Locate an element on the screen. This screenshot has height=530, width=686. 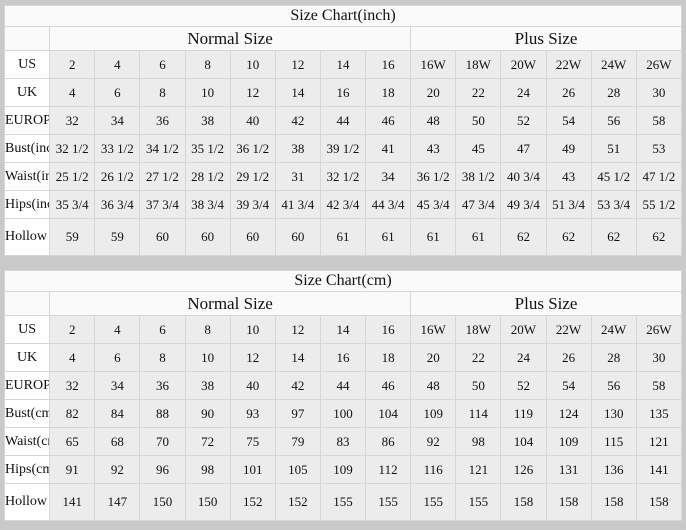
table-cell: 8 is located at coordinates (162, 357).